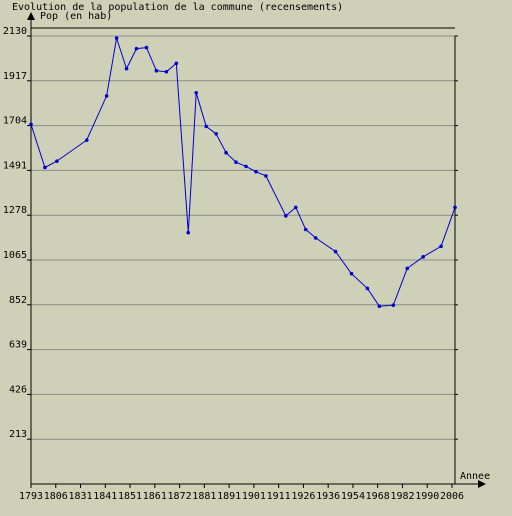  What do you see at coordinates (31, 16) in the screenshot?
I see `y-axis-arrow` at bounding box center [31, 16].